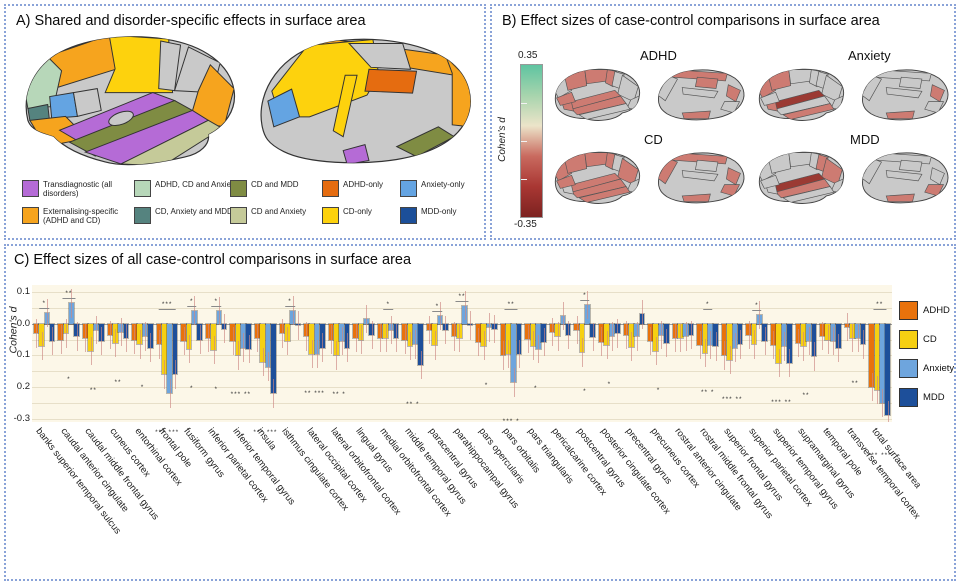 This screenshot has height=585, width=960. What do you see at coordinates (701, 178) in the screenshot?
I see `brain-cd-medial` at bounding box center [701, 178].